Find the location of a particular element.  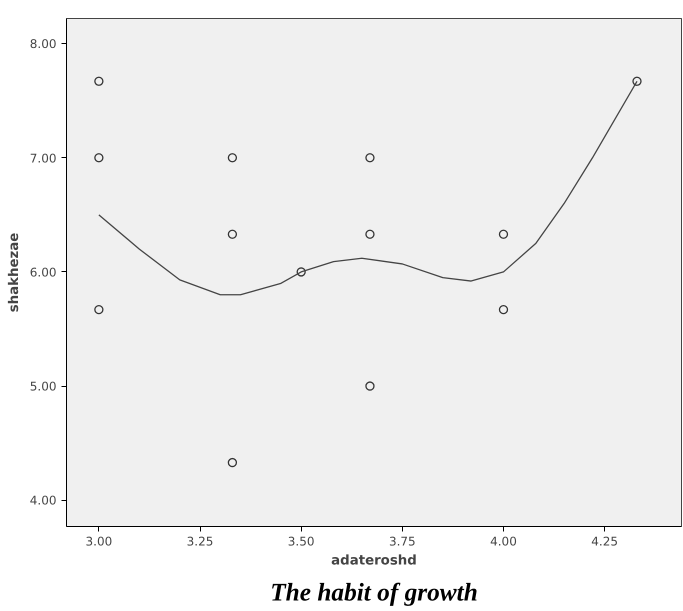

x-tick-label: 4.00 is located at coordinates (503, 541).